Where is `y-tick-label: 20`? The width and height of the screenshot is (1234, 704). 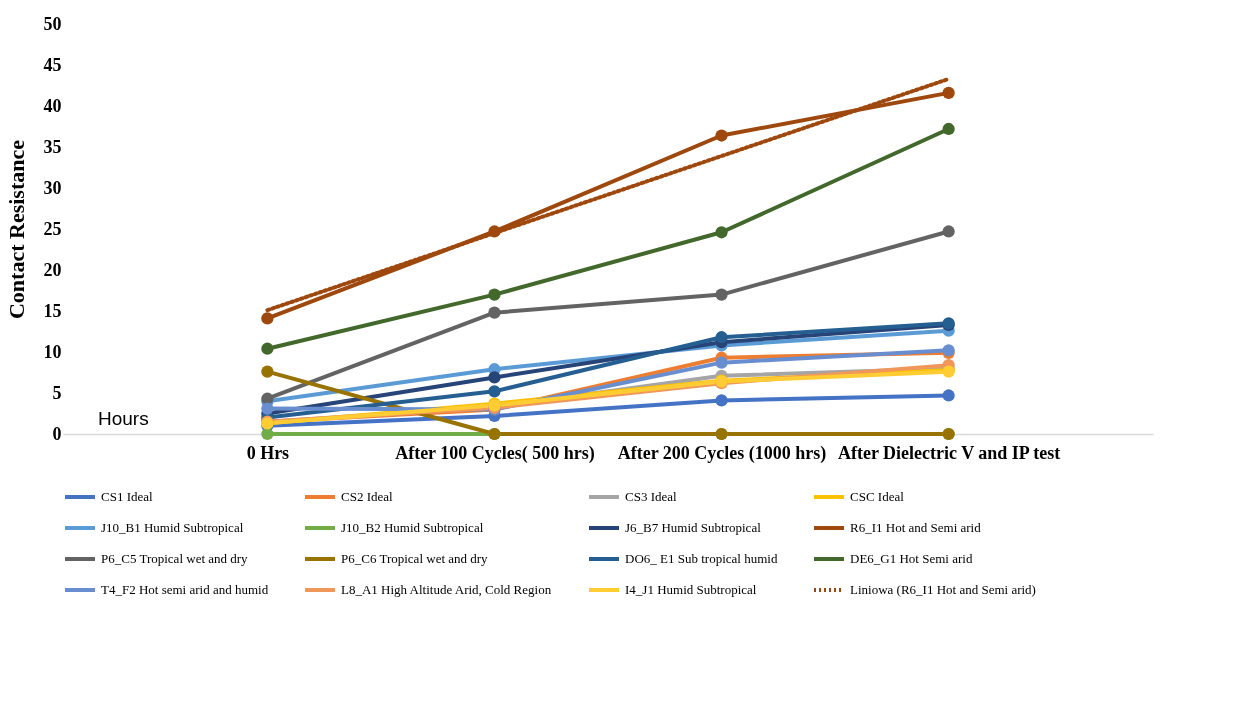 y-tick-label: 20 is located at coordinates (52, 269).